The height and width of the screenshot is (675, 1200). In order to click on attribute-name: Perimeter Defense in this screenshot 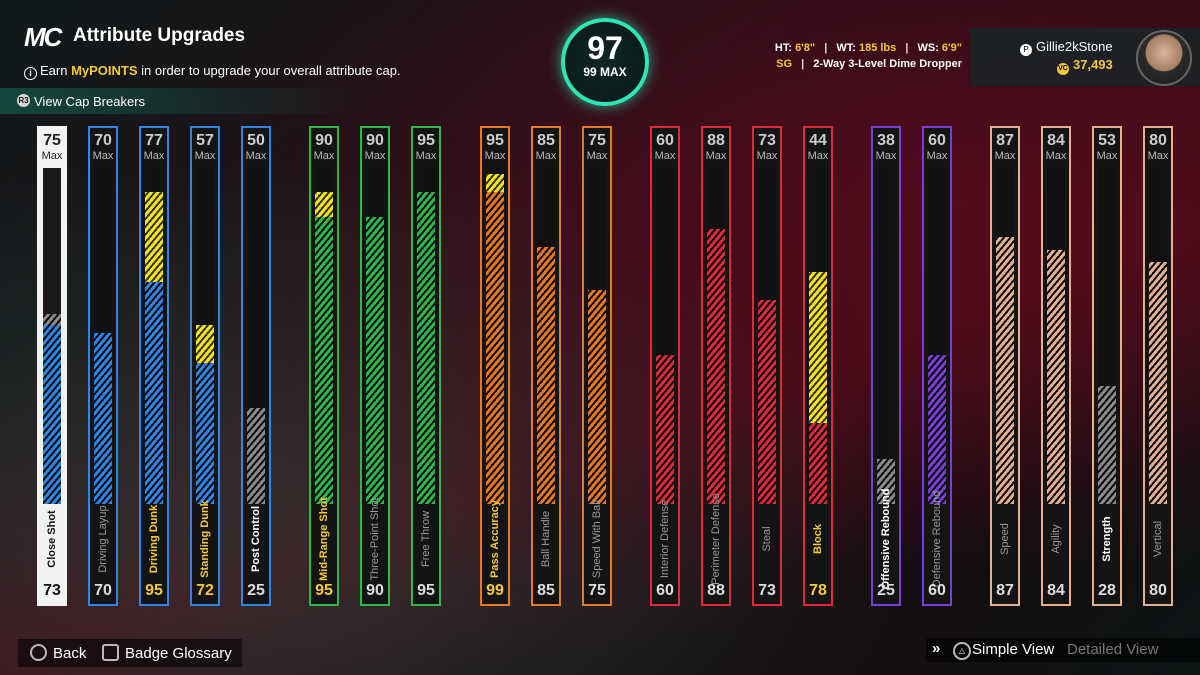, I will do `click(716, 539)`.